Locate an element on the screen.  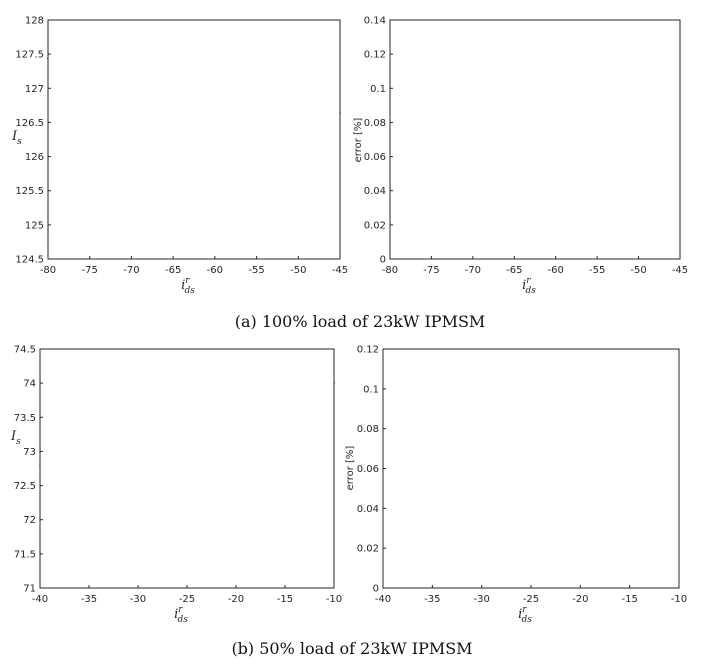
y-tick-label: 71 is located at coordinates (29, 589).